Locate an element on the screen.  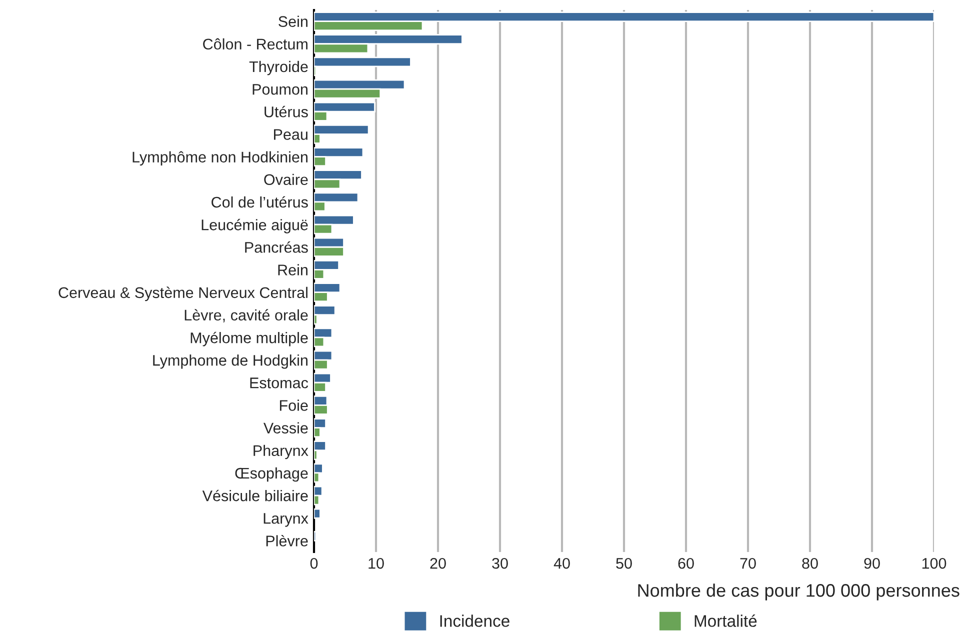
x-axis-title: Nombre de cas pour 100 000 personnes is located at coordinates (799, 592).